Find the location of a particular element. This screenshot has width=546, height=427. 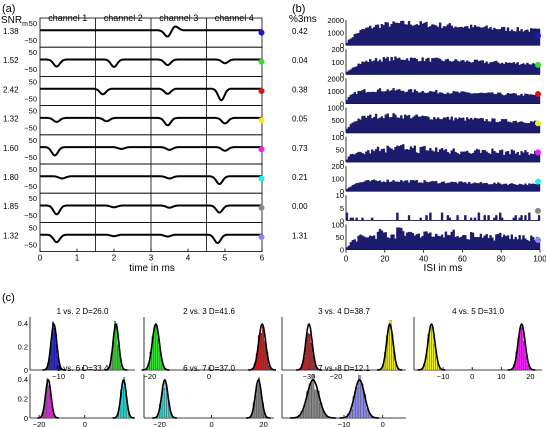

panel-a-xlabel: time in ms is located at coordinates (152, 268).